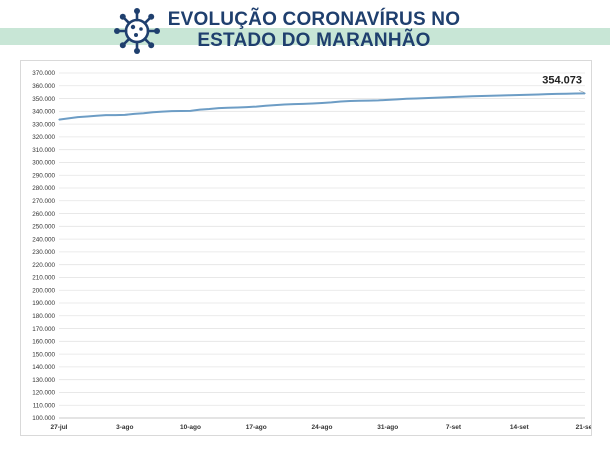  Describe the element at coordinates (43, 227) in the screenshot. I see `y-tick-label: 250.000` at that location.